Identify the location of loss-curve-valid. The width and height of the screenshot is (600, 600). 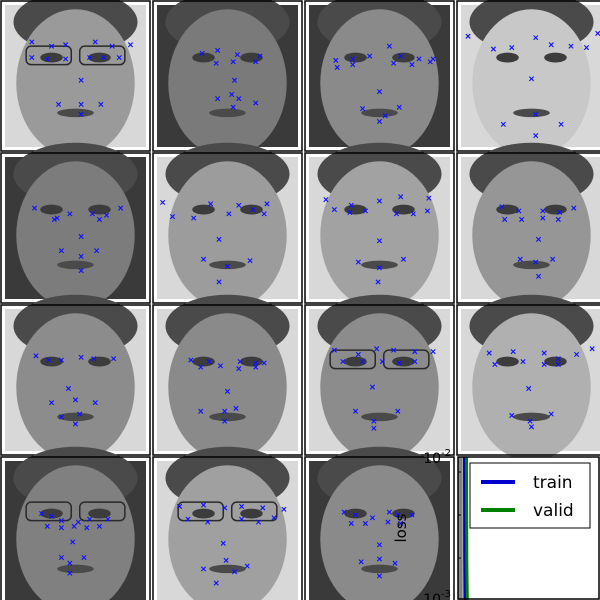
(467, 528).